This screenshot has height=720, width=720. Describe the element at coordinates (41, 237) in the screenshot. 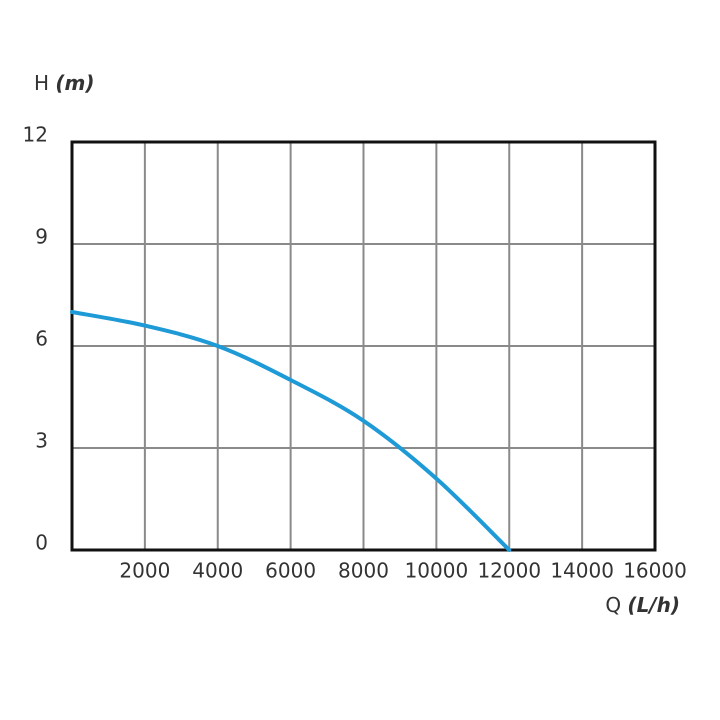

I see `y-tick-label: 9` at that location.